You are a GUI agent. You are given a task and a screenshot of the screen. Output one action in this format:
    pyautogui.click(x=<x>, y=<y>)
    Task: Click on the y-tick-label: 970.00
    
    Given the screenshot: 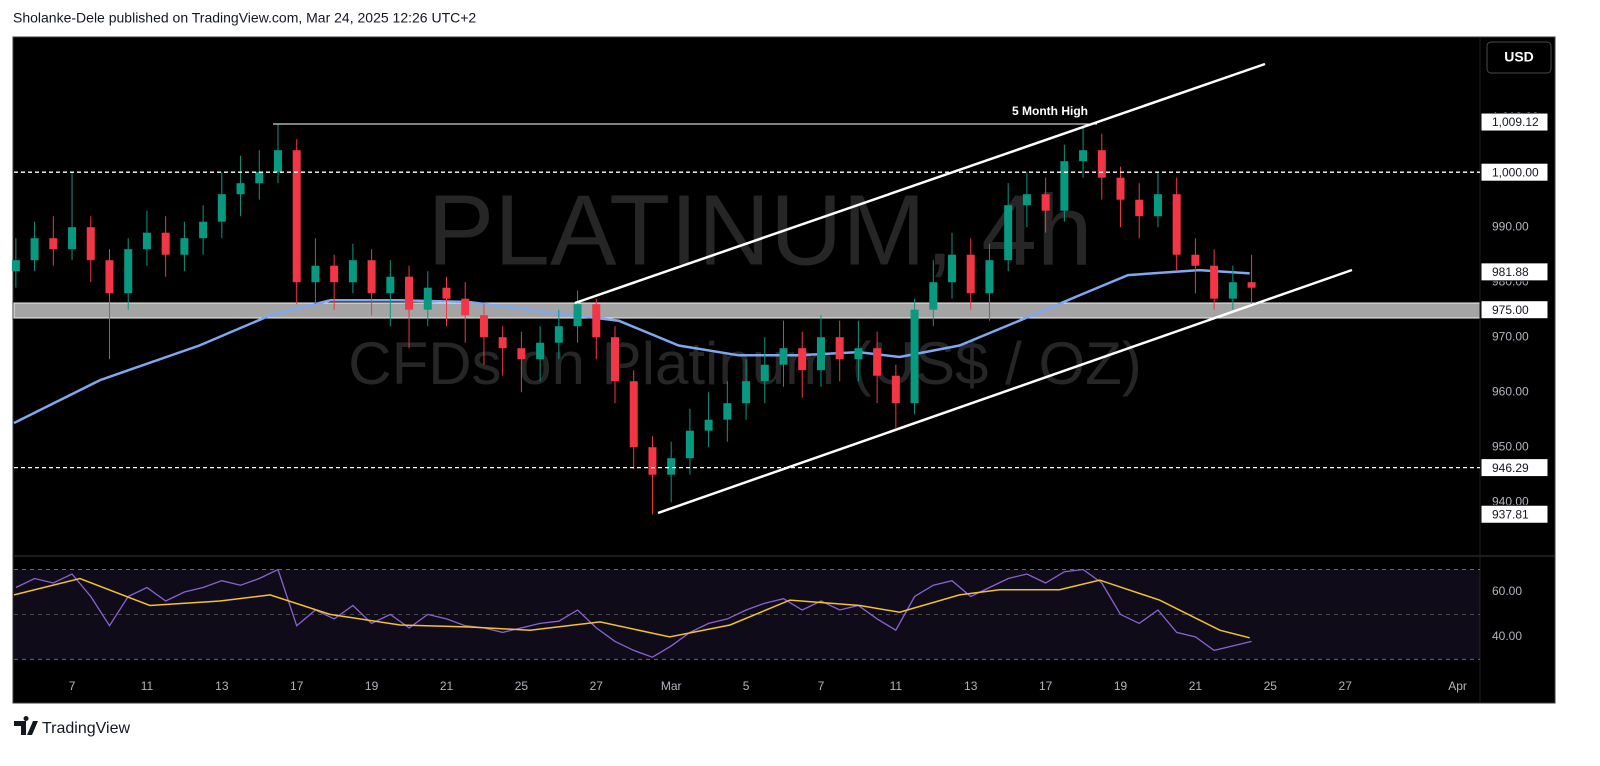 What is the action you would take?
    pyautogui.click(x=1510, y=336)
    